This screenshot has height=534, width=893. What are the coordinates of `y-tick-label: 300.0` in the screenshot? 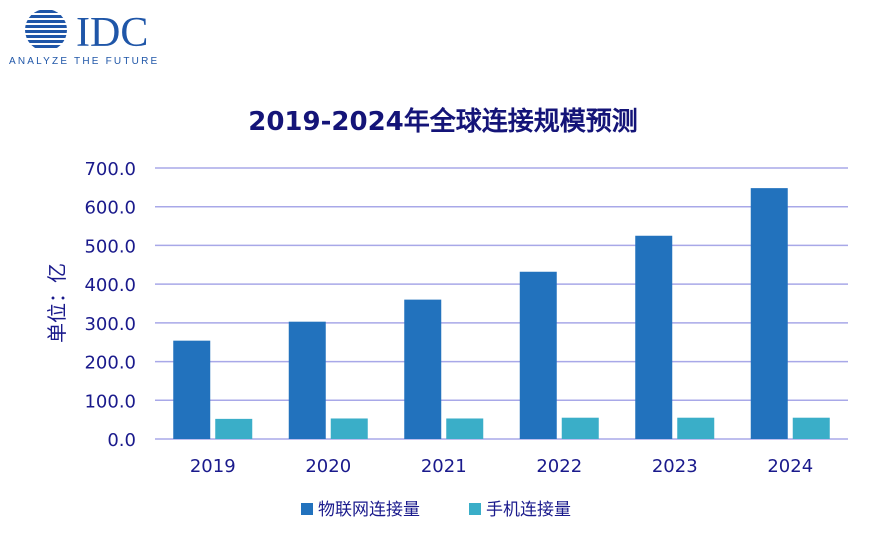 It's located at (110, 324).